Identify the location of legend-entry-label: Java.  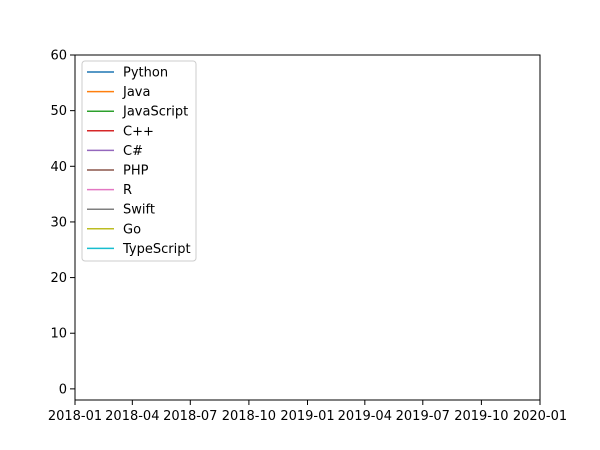
(136, 92).